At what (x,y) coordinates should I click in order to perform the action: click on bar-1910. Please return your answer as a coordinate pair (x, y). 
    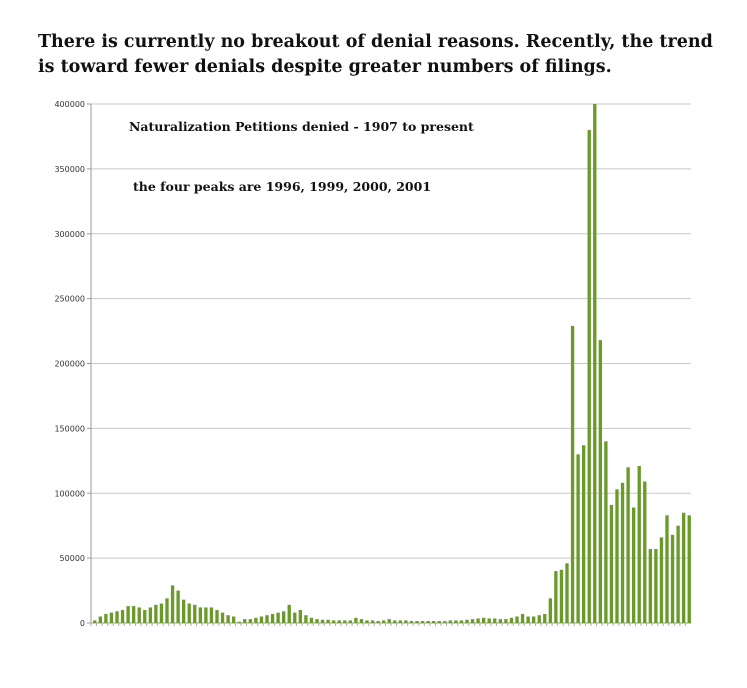
    Looking at the image, I should click on (111, 617).